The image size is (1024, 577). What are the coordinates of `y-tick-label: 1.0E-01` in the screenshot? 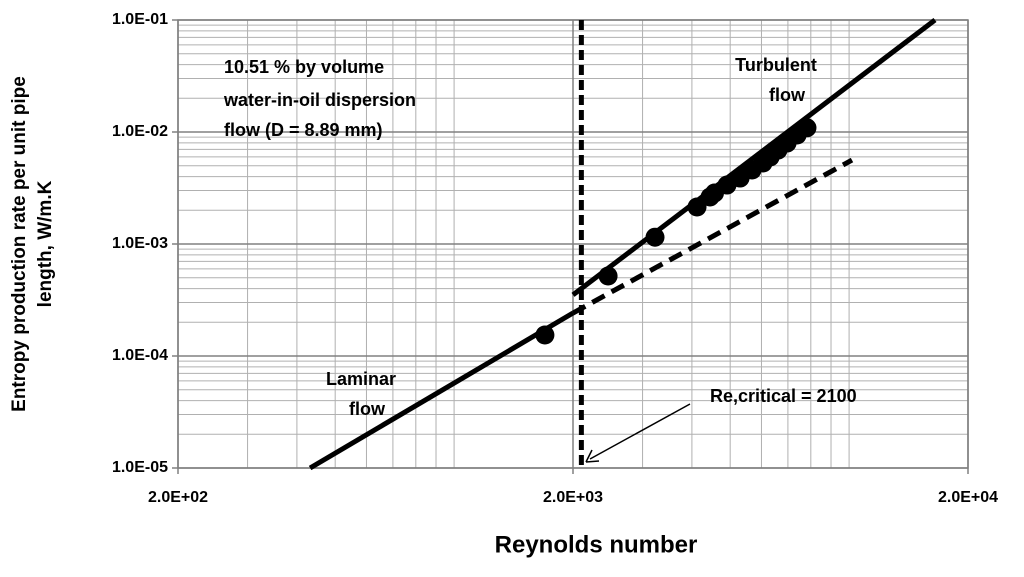 It's located at (140, 19).